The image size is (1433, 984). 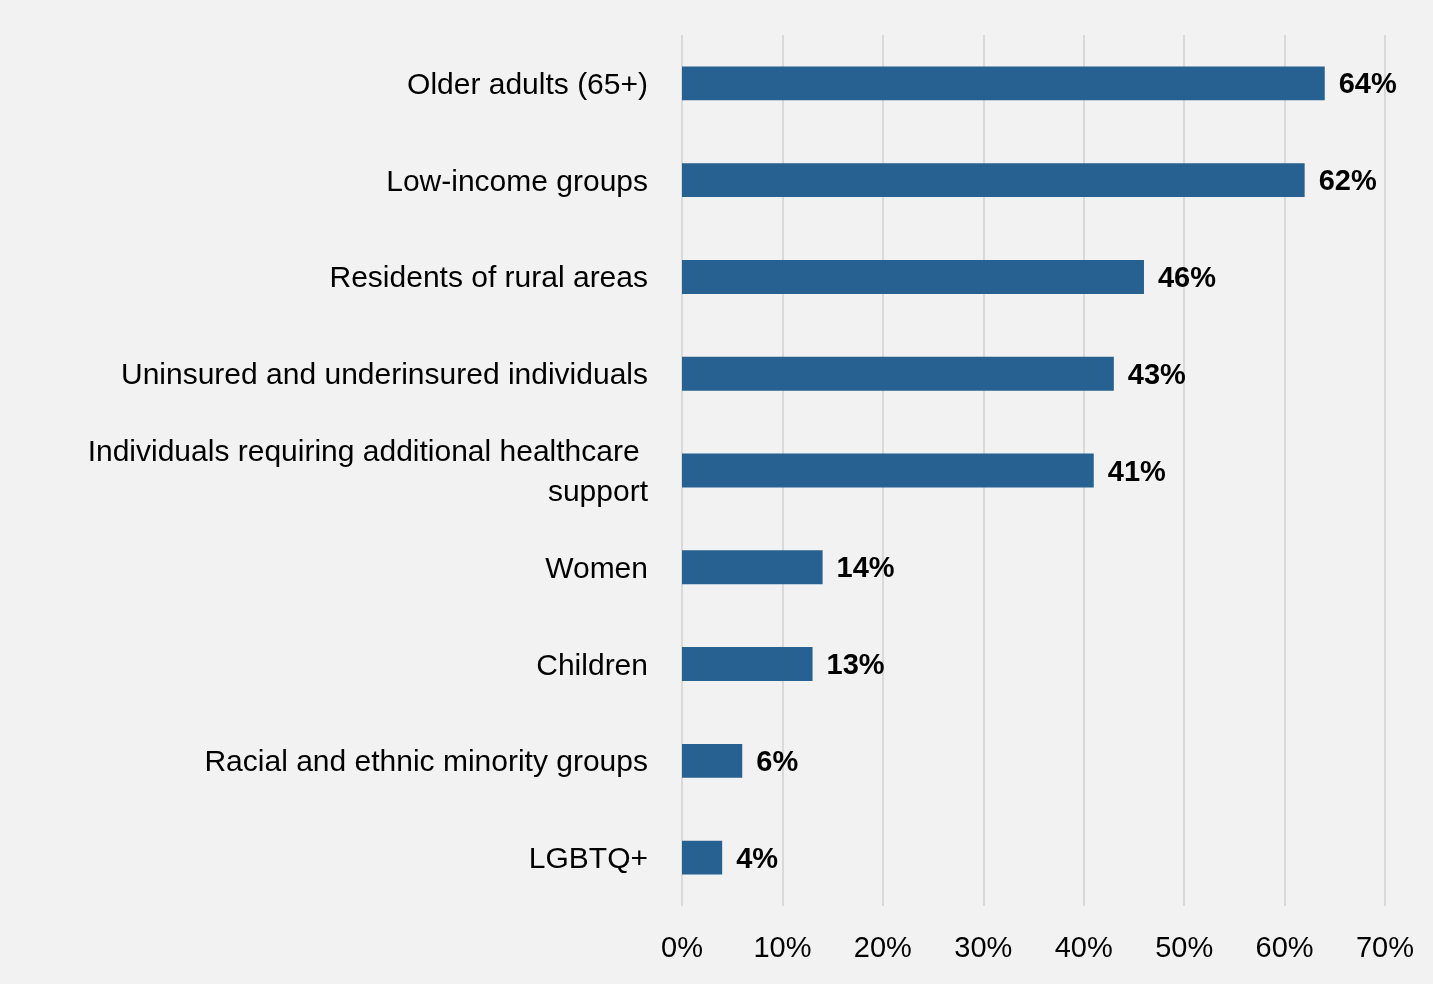 What do you see at coordinates (488, 277) in the screenshot?
I see `y-tick-label: Residents of rural areas` at bounding box center [488, 277].